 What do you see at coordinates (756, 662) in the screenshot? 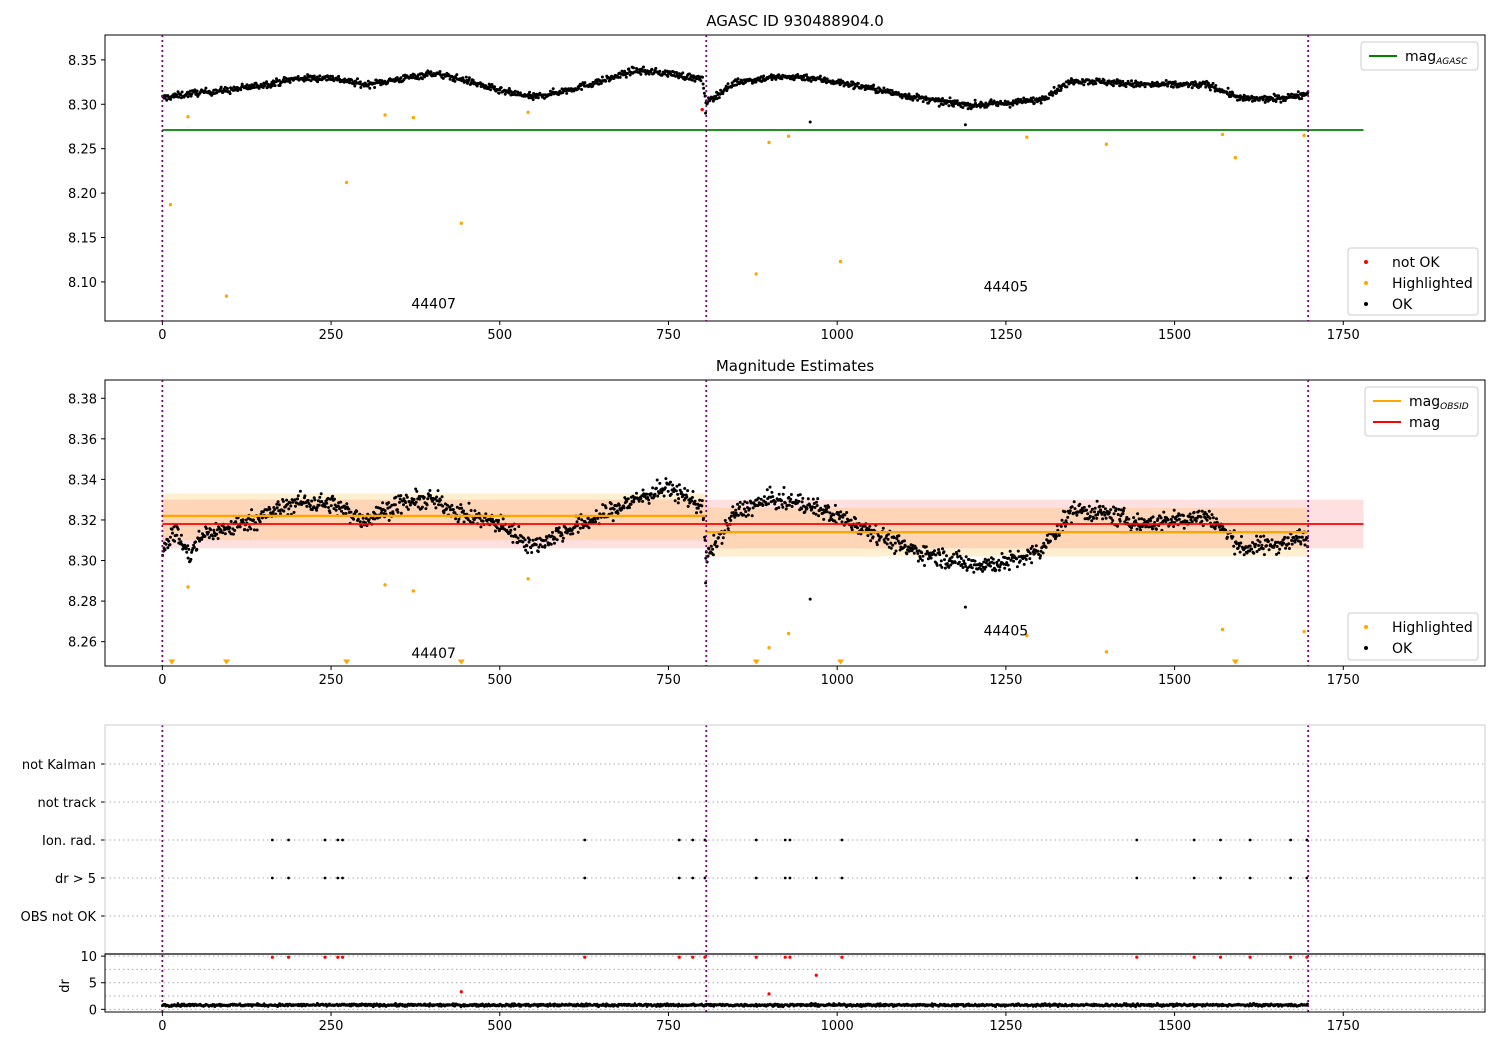
I see `below-range-marker` at bounding box center [756, 662].